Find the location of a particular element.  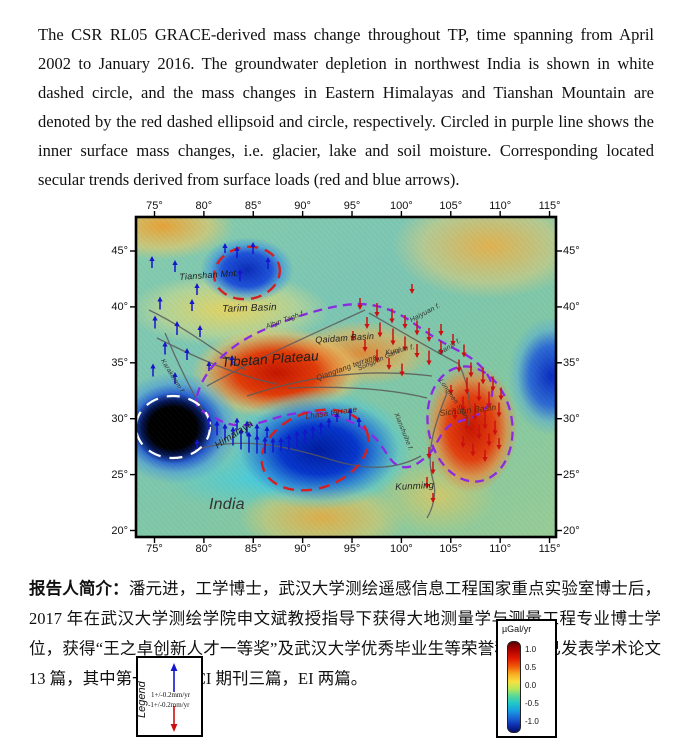

himalaya-red-ellipse is located at coordinates (315, 450).